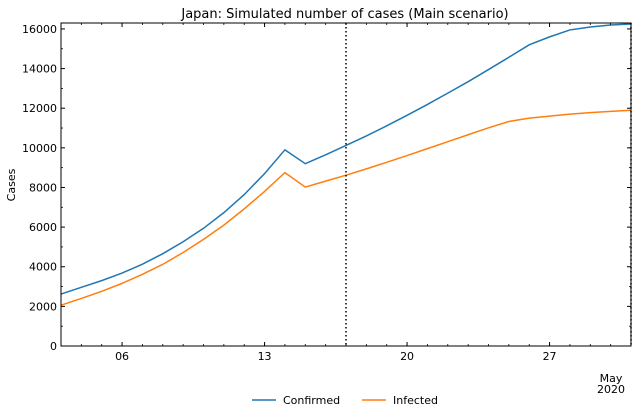 The height and width of the screenshot is (418, 638). Describe the element at coordinates (265, 356) in the screenshot. I see `x-tick-label: 13` at that location.